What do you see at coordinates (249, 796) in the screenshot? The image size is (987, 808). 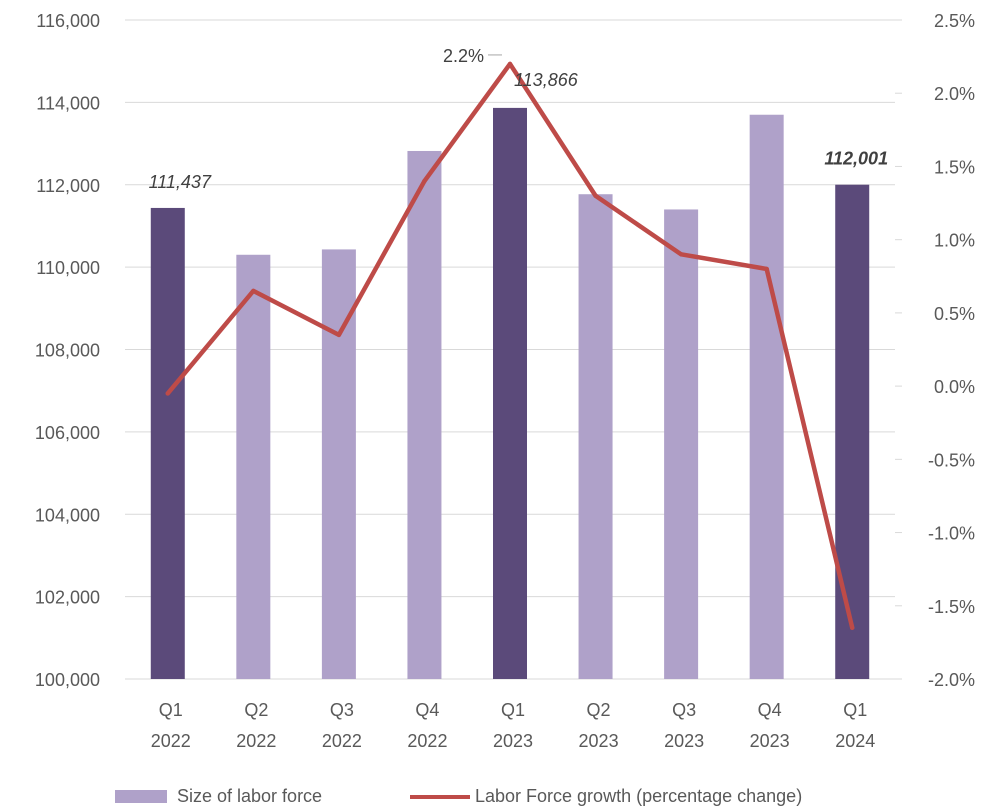 I see `legend-label-bar: Size of labor force` at bounding box center [249, 796].